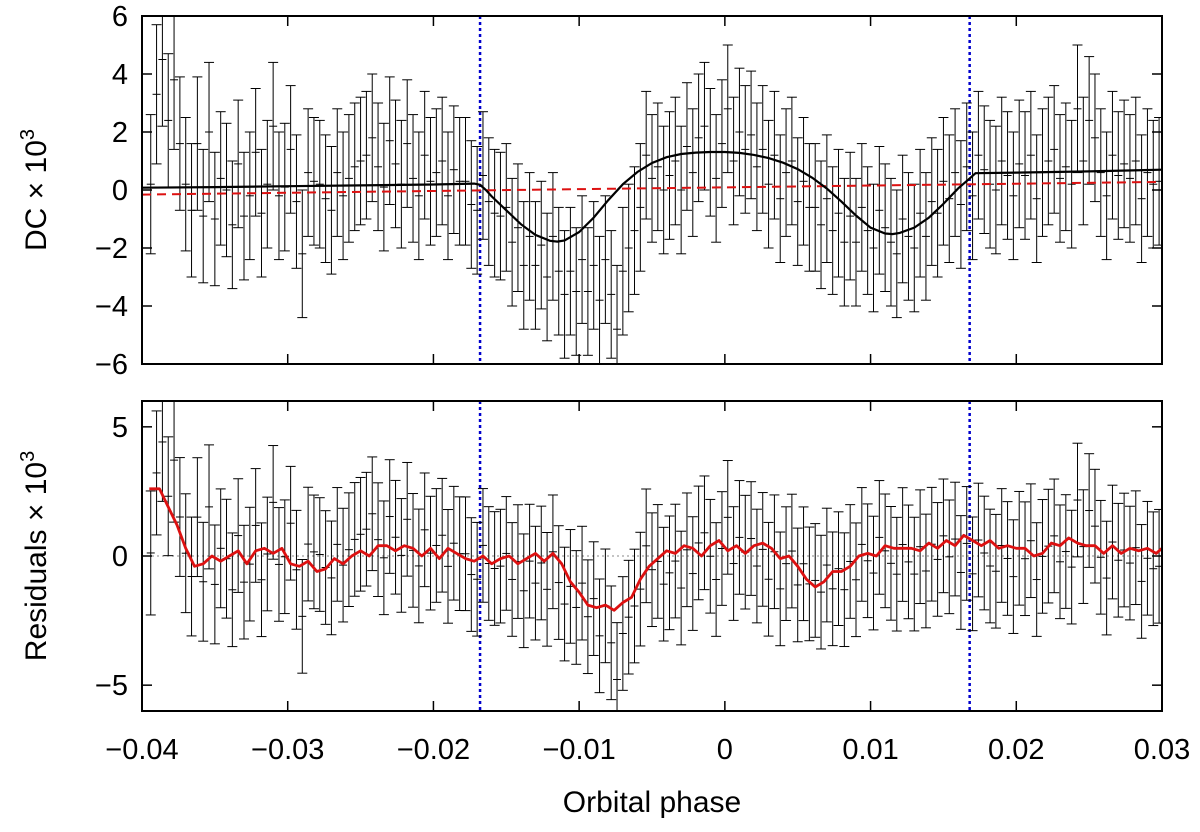 Image resolution: width=1200 pixels, height=832 pixels. I want to click on y-tick-label: 4, so click(120, 75).